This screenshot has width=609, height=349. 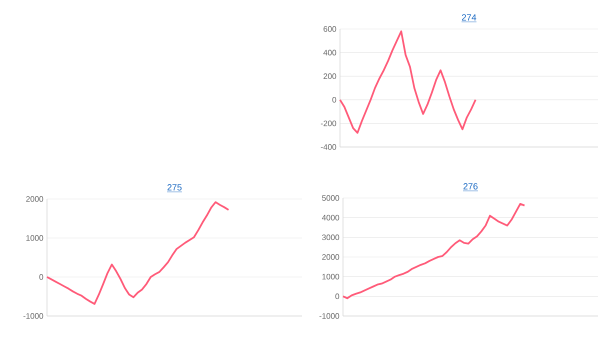 I want to click on chart-title: 276, so click(x=470, y=186).